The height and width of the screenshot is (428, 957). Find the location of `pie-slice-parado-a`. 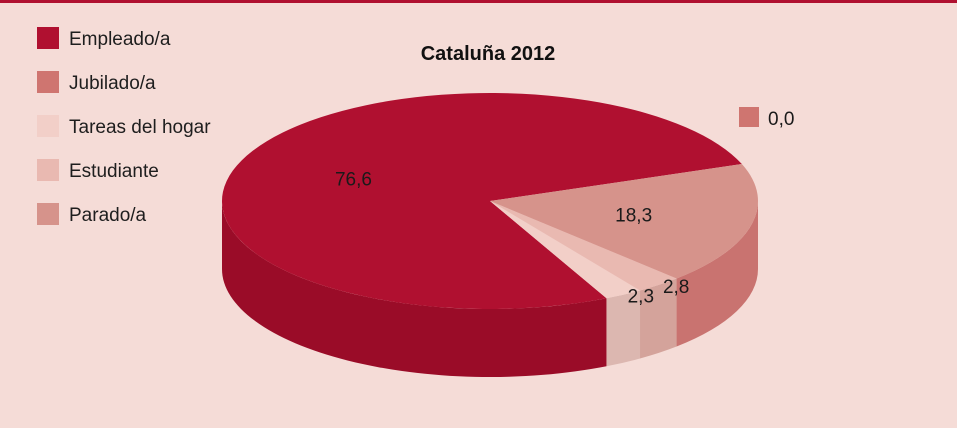

pie-slice-parado-a is located at coordinates (624, 221).